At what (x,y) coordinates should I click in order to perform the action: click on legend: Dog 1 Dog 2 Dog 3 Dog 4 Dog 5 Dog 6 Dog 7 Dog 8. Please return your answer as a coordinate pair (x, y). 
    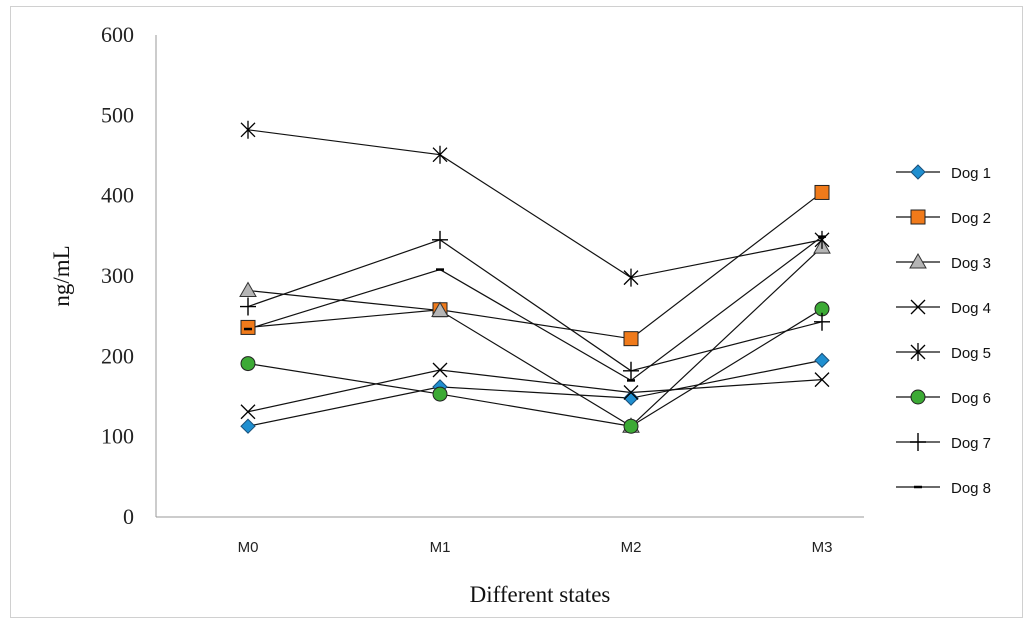
    Looking at the image, I should click on (943, 330).